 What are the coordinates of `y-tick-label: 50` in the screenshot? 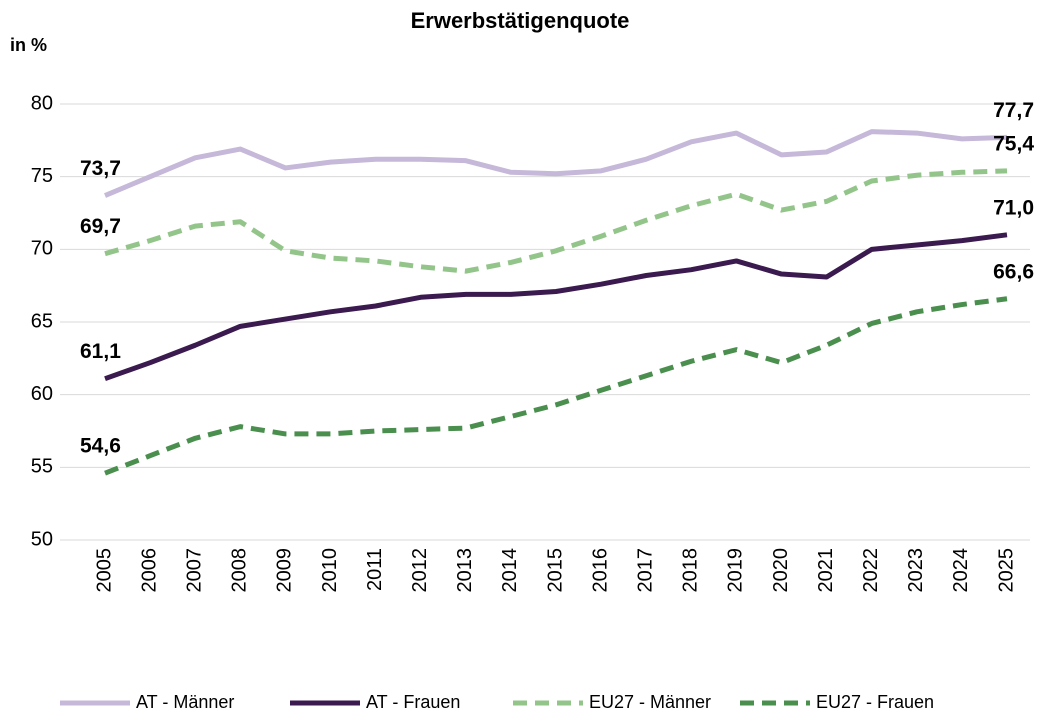 It's located at (42, 539).